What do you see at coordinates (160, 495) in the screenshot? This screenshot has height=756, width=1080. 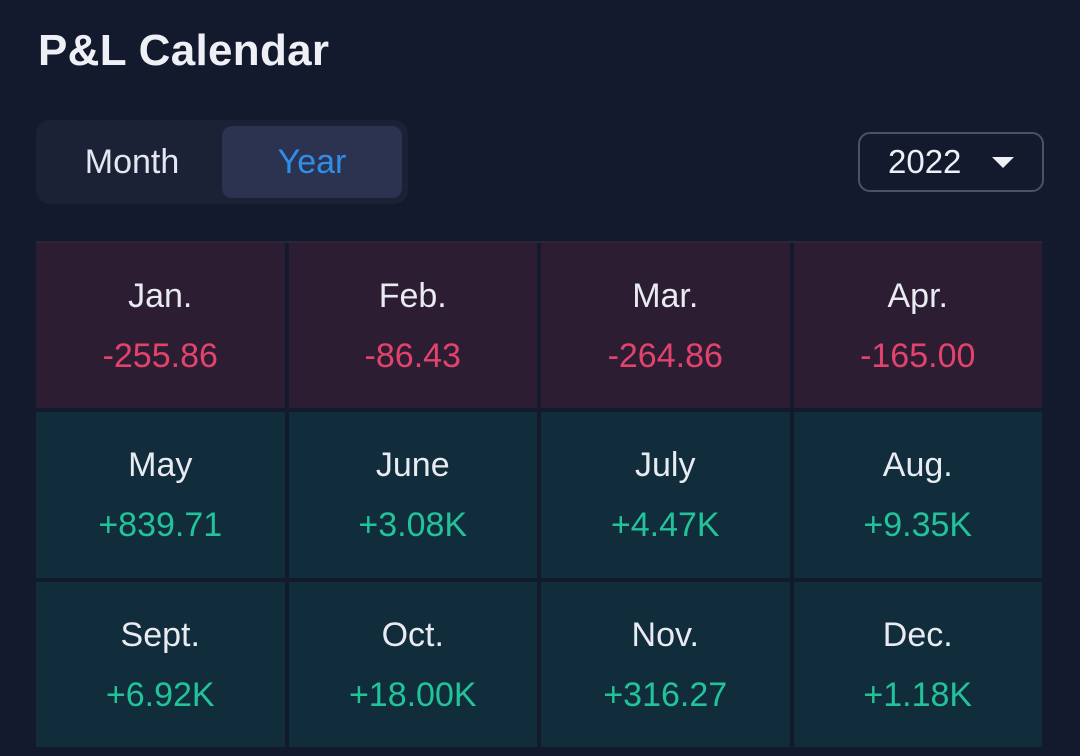 I see `month-cell-may: May +839.71` at bounding box center [160, 495].